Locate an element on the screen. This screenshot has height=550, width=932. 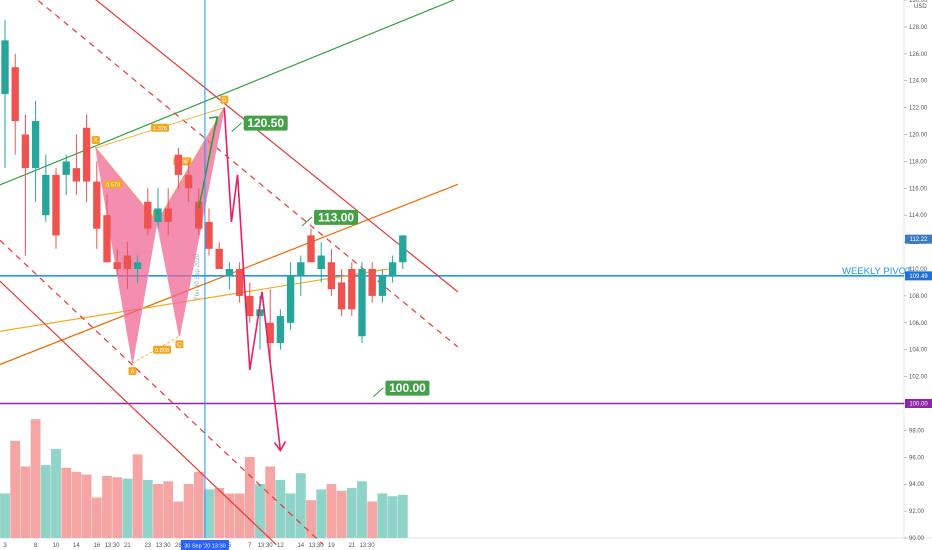
x-tick-label: 14 is located at coordinates (76, 546).